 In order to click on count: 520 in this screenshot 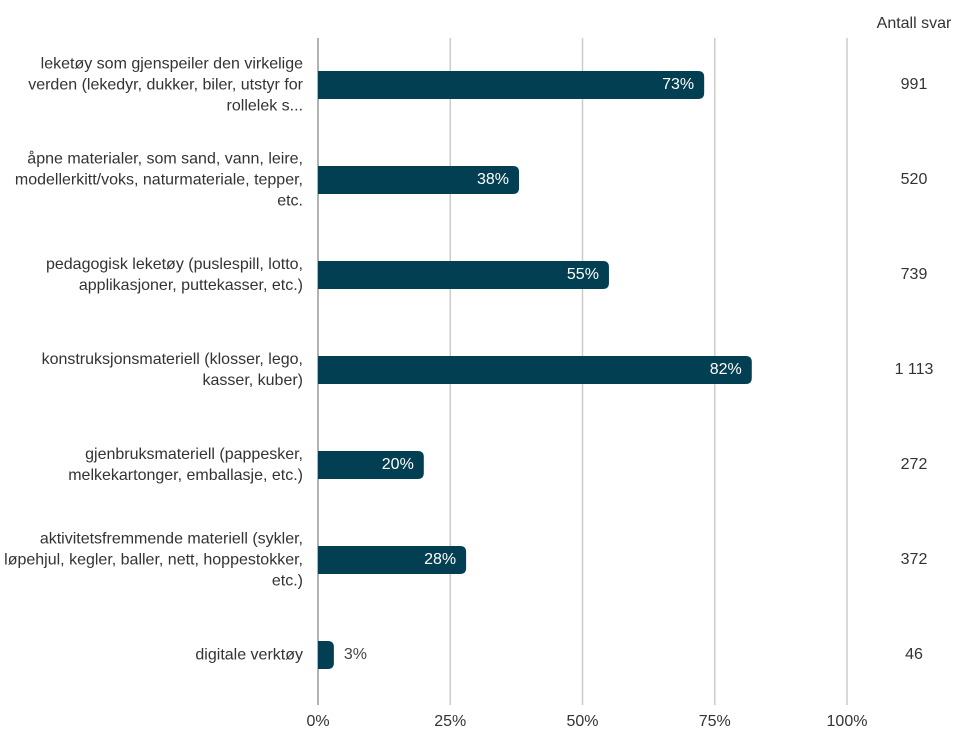, I will do `click(914, 179)`.